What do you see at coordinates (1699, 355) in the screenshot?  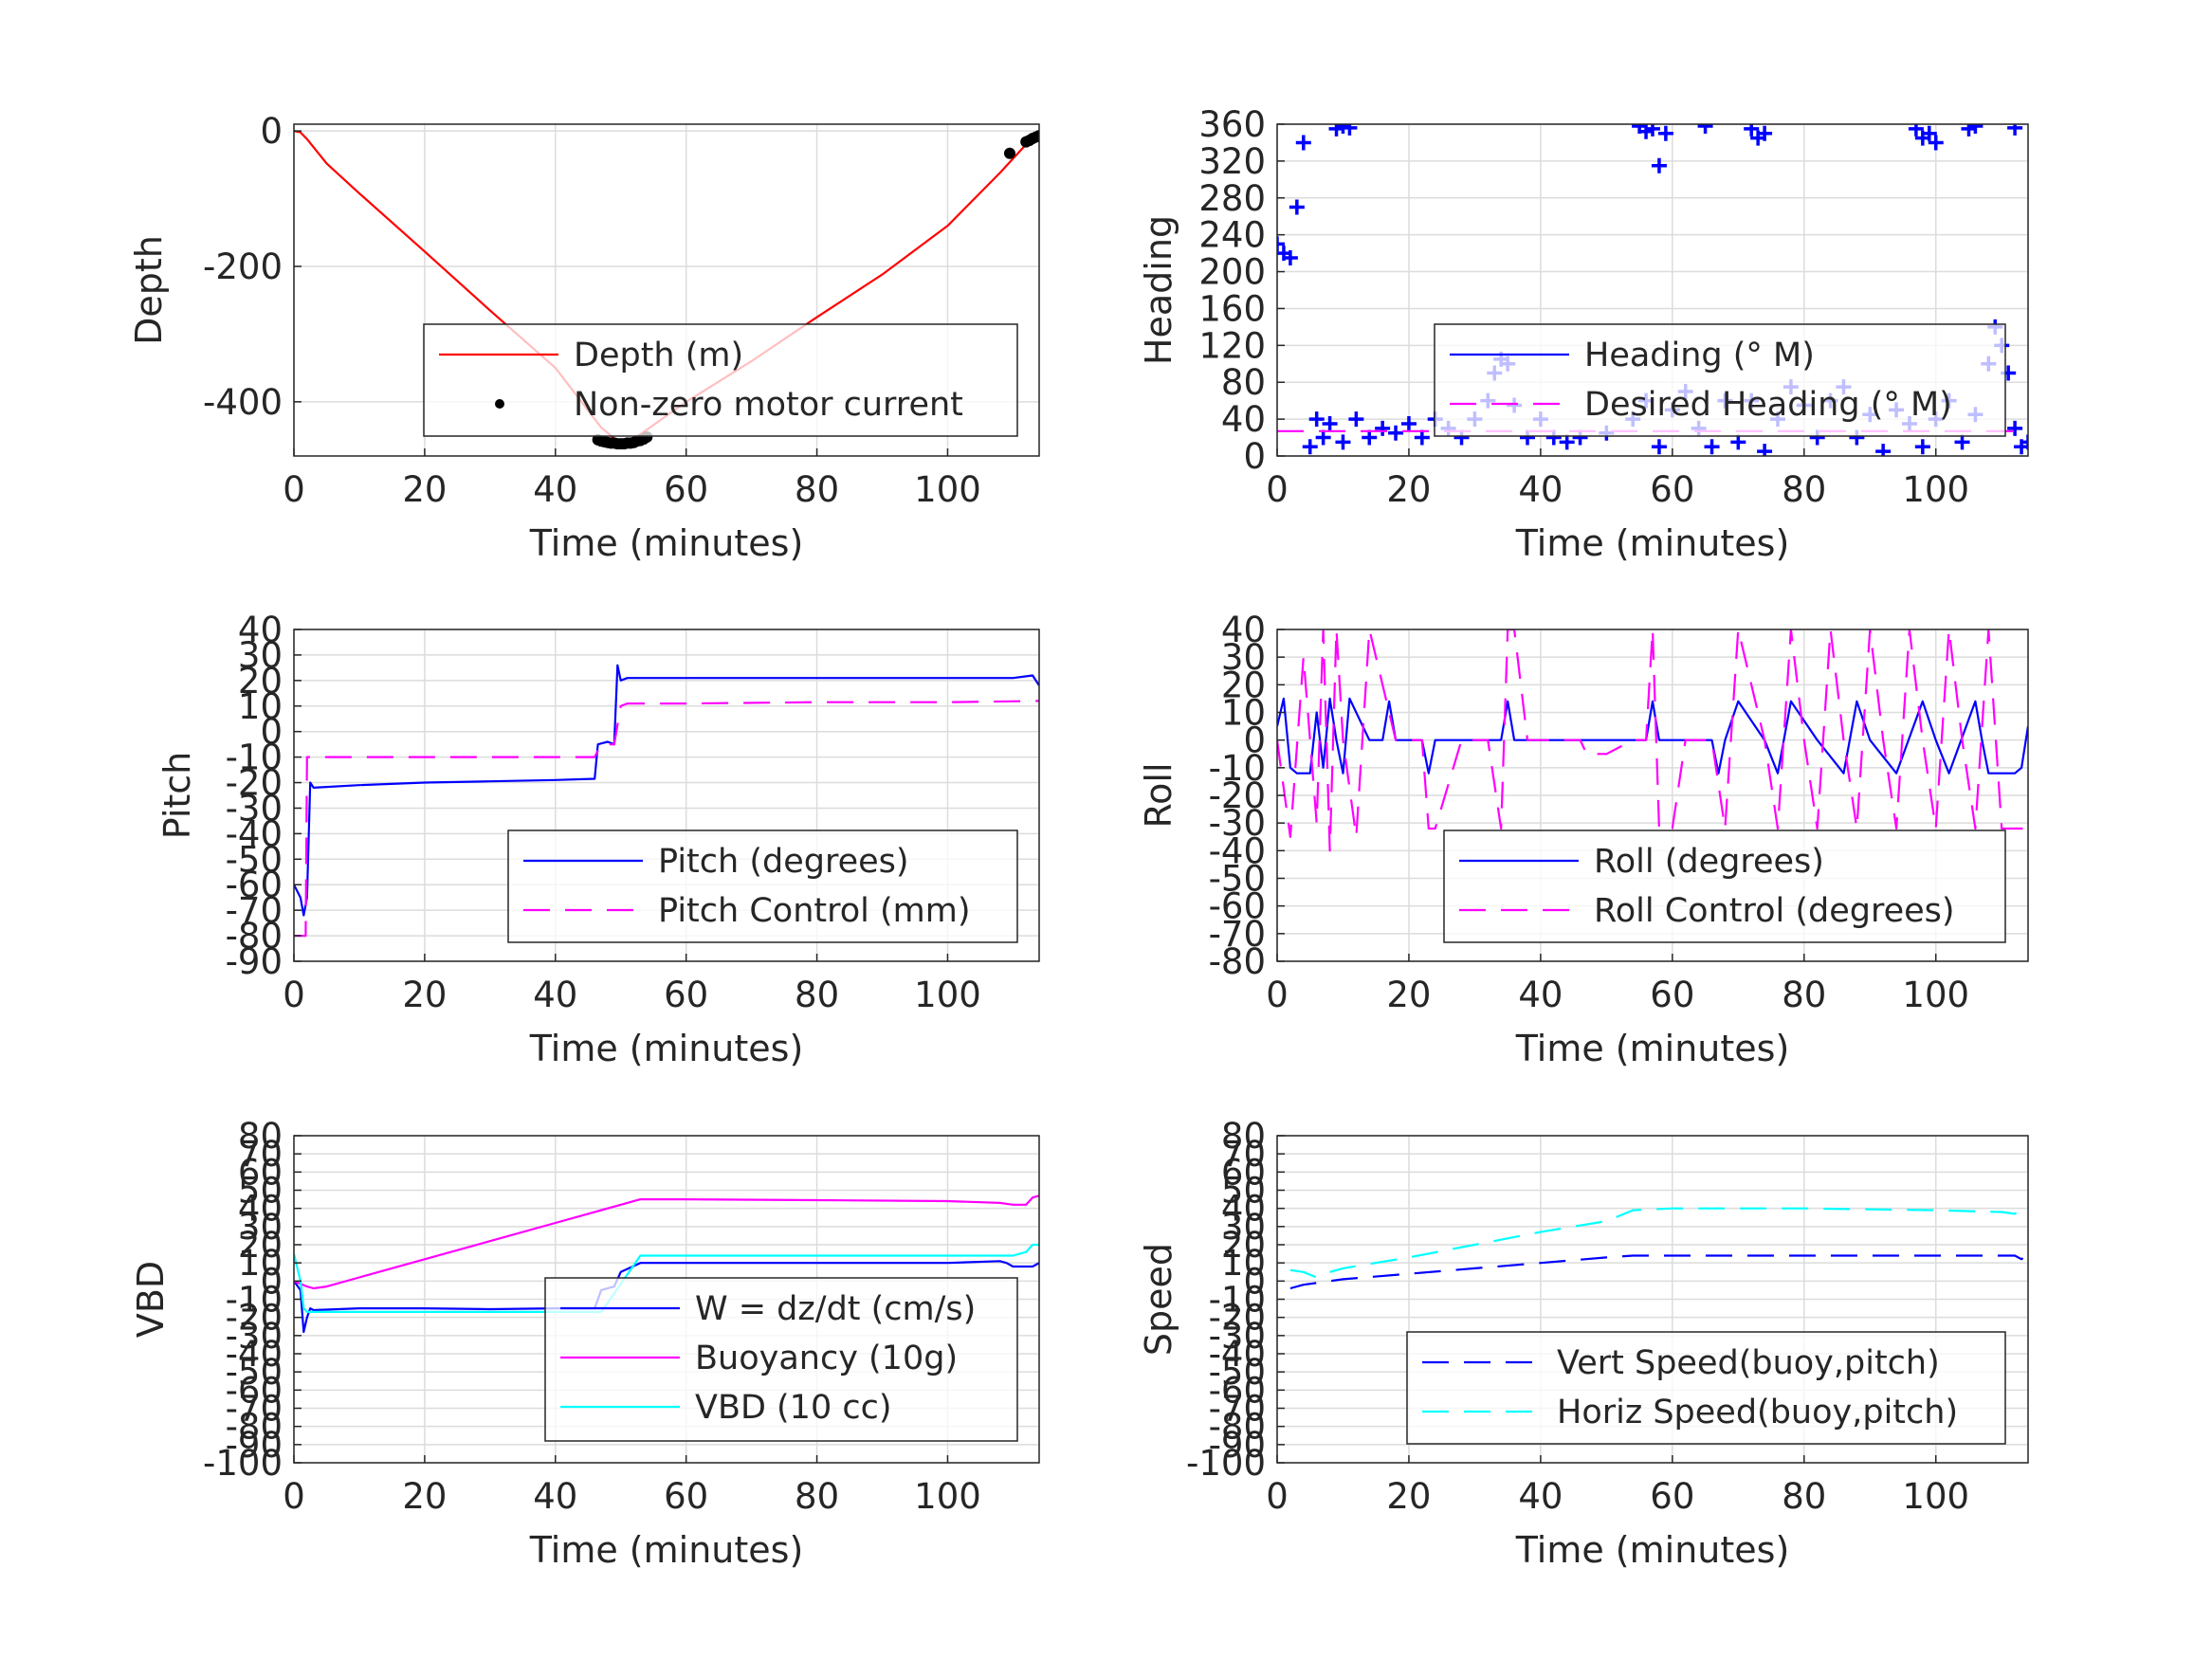 I see `legend-label: Heading (° M)` at bounding box center [1699, 355].